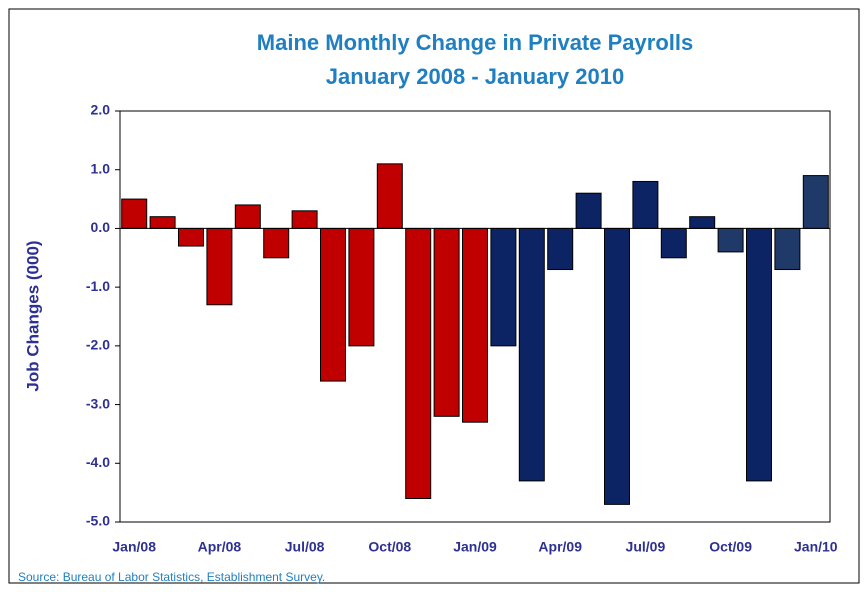  What do you see at coordinates (98, 521) in the screenshot?
I see `y-tick-label: -5.0` at bounding box center [98, 521].